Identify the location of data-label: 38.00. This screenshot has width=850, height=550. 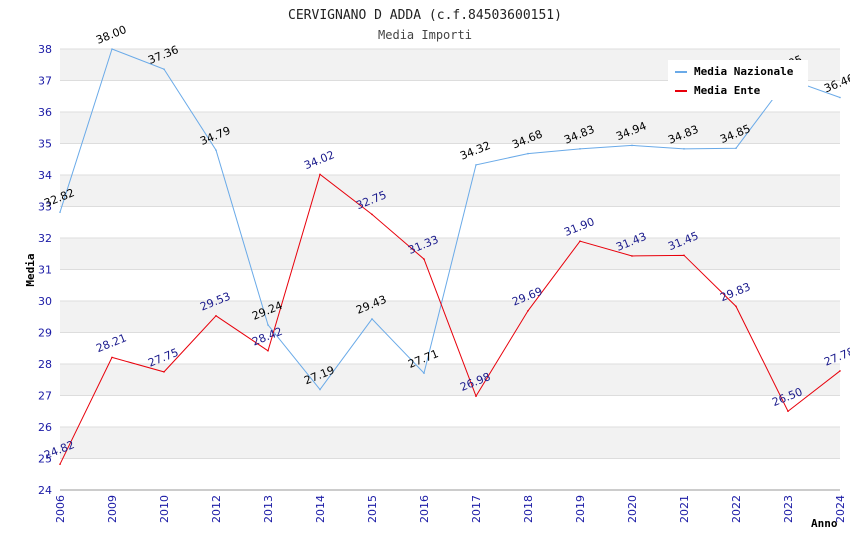
(111, 35).